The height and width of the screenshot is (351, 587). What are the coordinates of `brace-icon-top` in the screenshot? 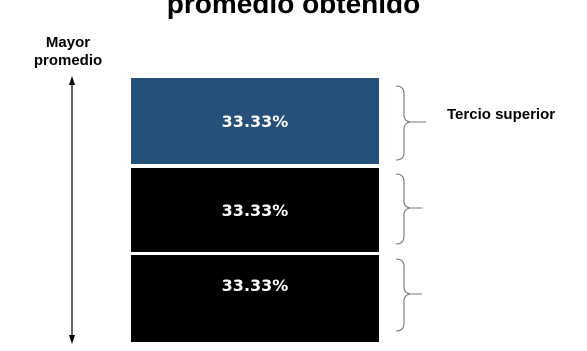 It's located at (410, 123).